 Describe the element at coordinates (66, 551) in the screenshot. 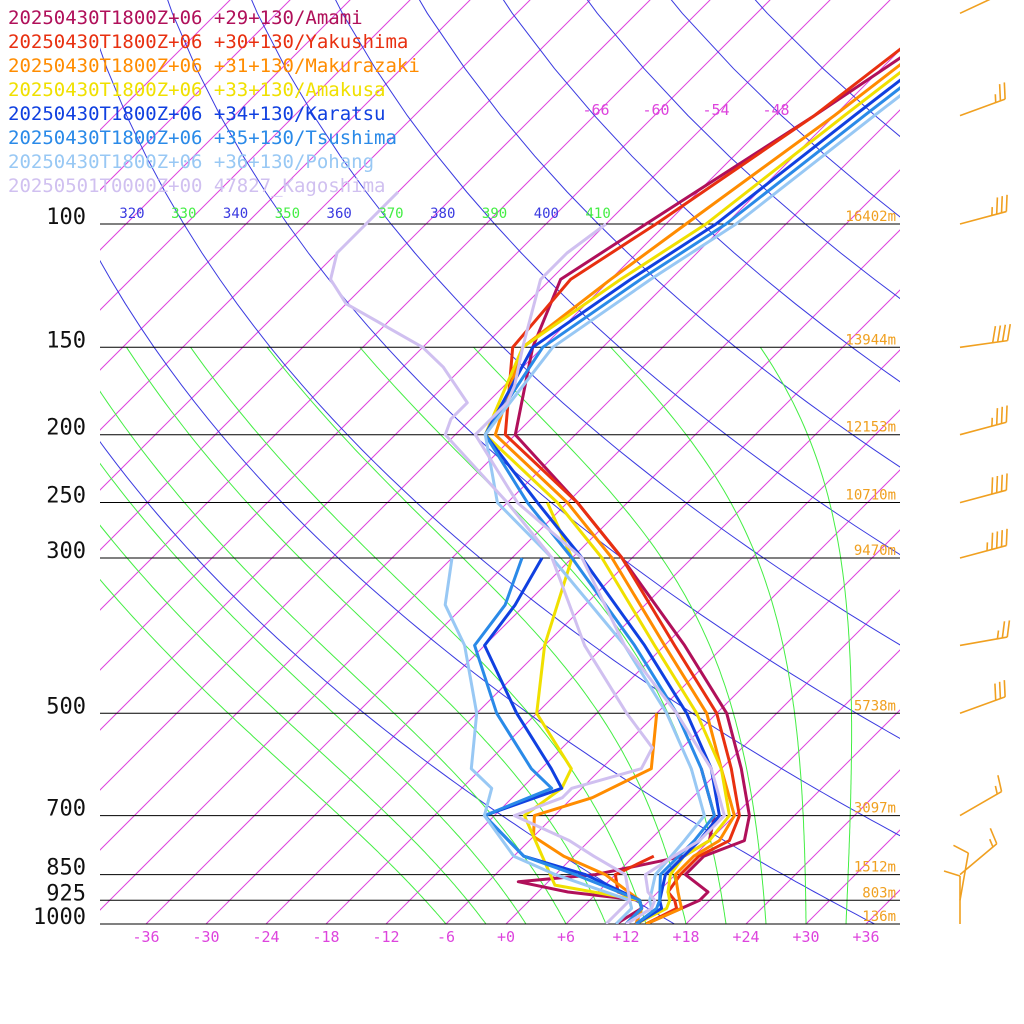

I see `pressure-label: 300` at that location.